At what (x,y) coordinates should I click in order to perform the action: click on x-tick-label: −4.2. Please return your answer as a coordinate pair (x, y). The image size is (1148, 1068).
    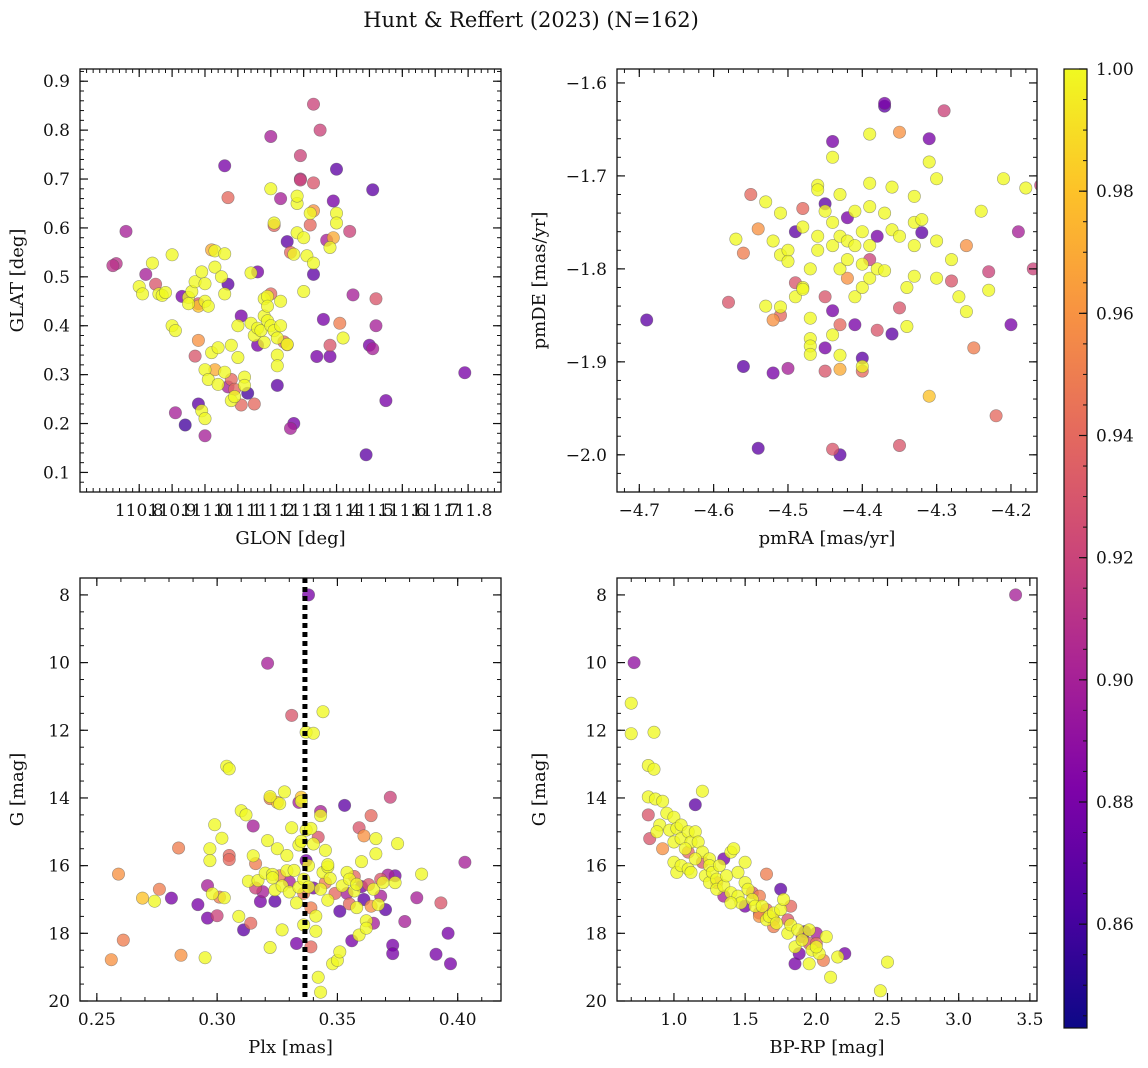
    Looking at the image, I should click on (1010, 511).